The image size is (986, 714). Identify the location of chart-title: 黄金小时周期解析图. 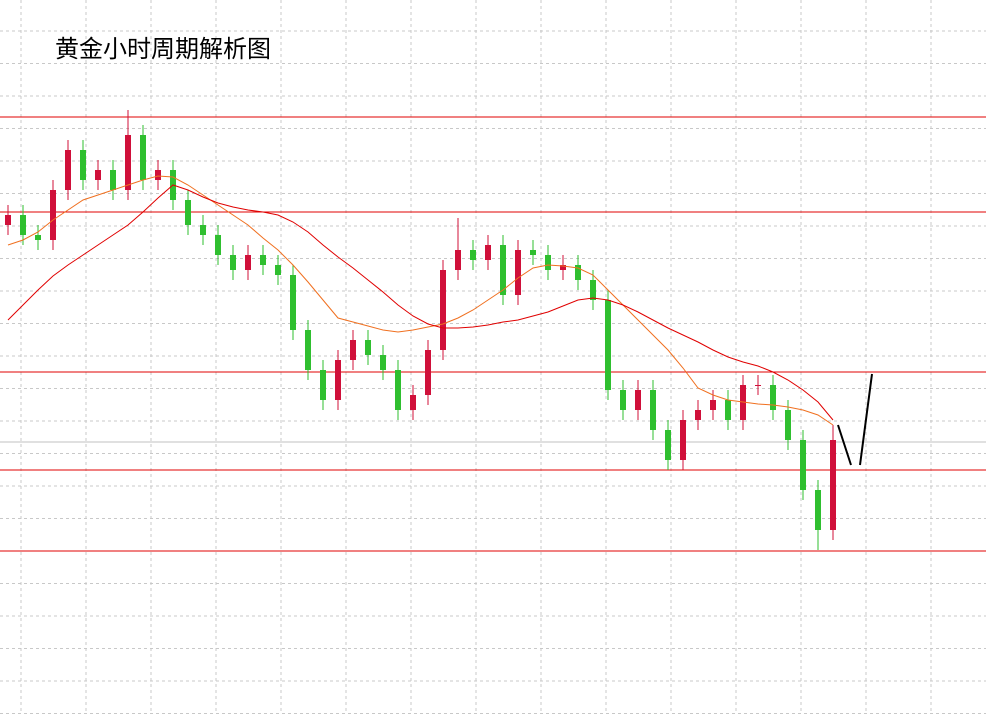
(163, 49).